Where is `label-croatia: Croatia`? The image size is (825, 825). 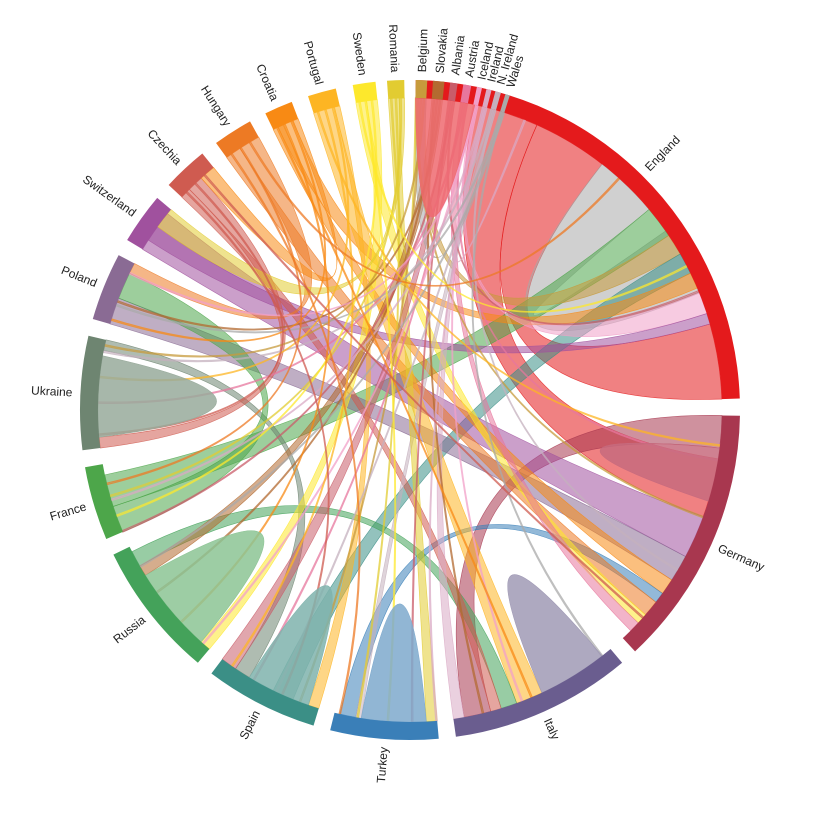
label-croatia: Croatia is located at coordinates (267, 82).